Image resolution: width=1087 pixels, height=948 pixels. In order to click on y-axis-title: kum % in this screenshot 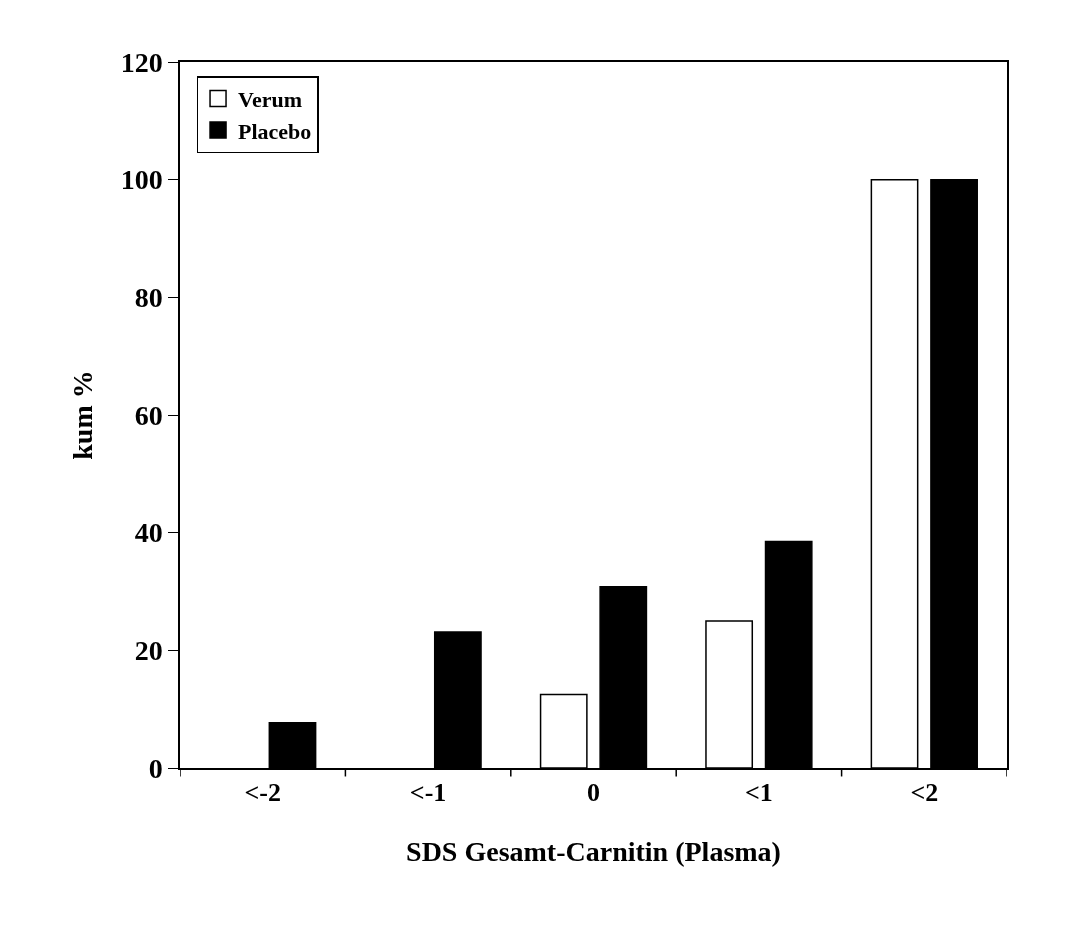, I will do `click(82, 415)`.